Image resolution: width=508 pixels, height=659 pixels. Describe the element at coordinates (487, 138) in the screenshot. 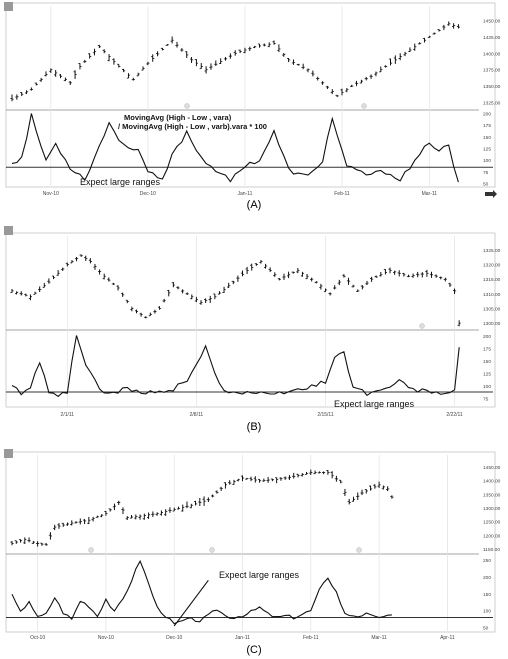

I see `chart-a-indicator-tick-label: 150` at that location.